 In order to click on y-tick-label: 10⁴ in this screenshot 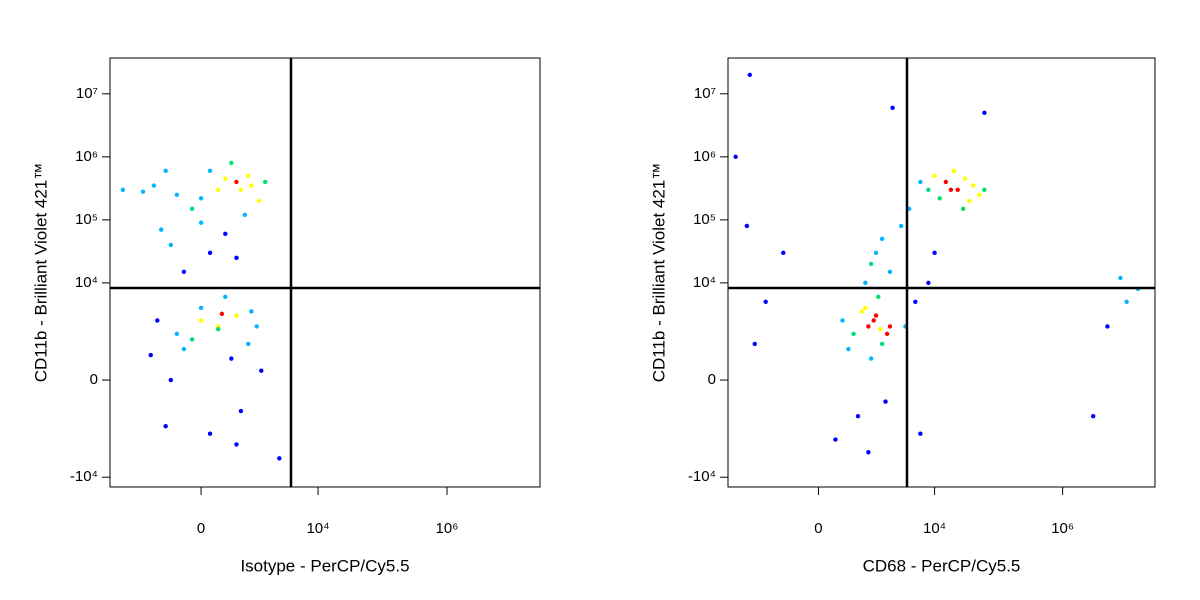, I will do `click(86, 282)`.